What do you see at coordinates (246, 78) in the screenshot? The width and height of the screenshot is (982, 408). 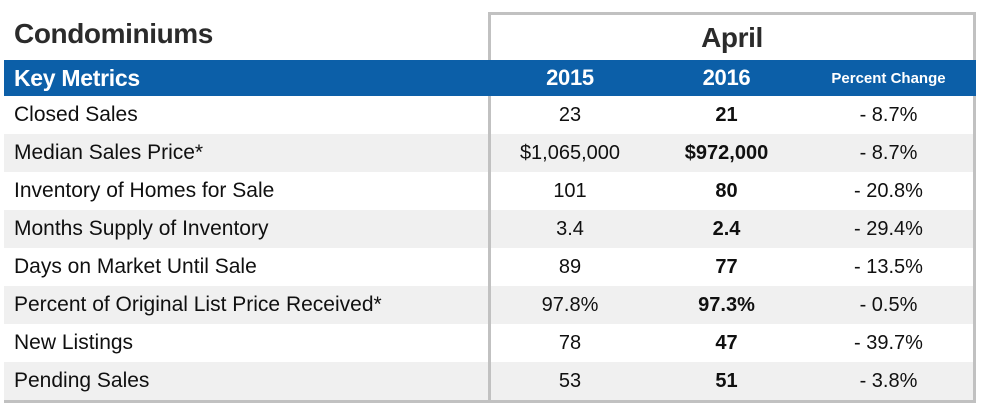 I see `key-metrics-header-area: Key Metrics` at bounding box center [246, 78].